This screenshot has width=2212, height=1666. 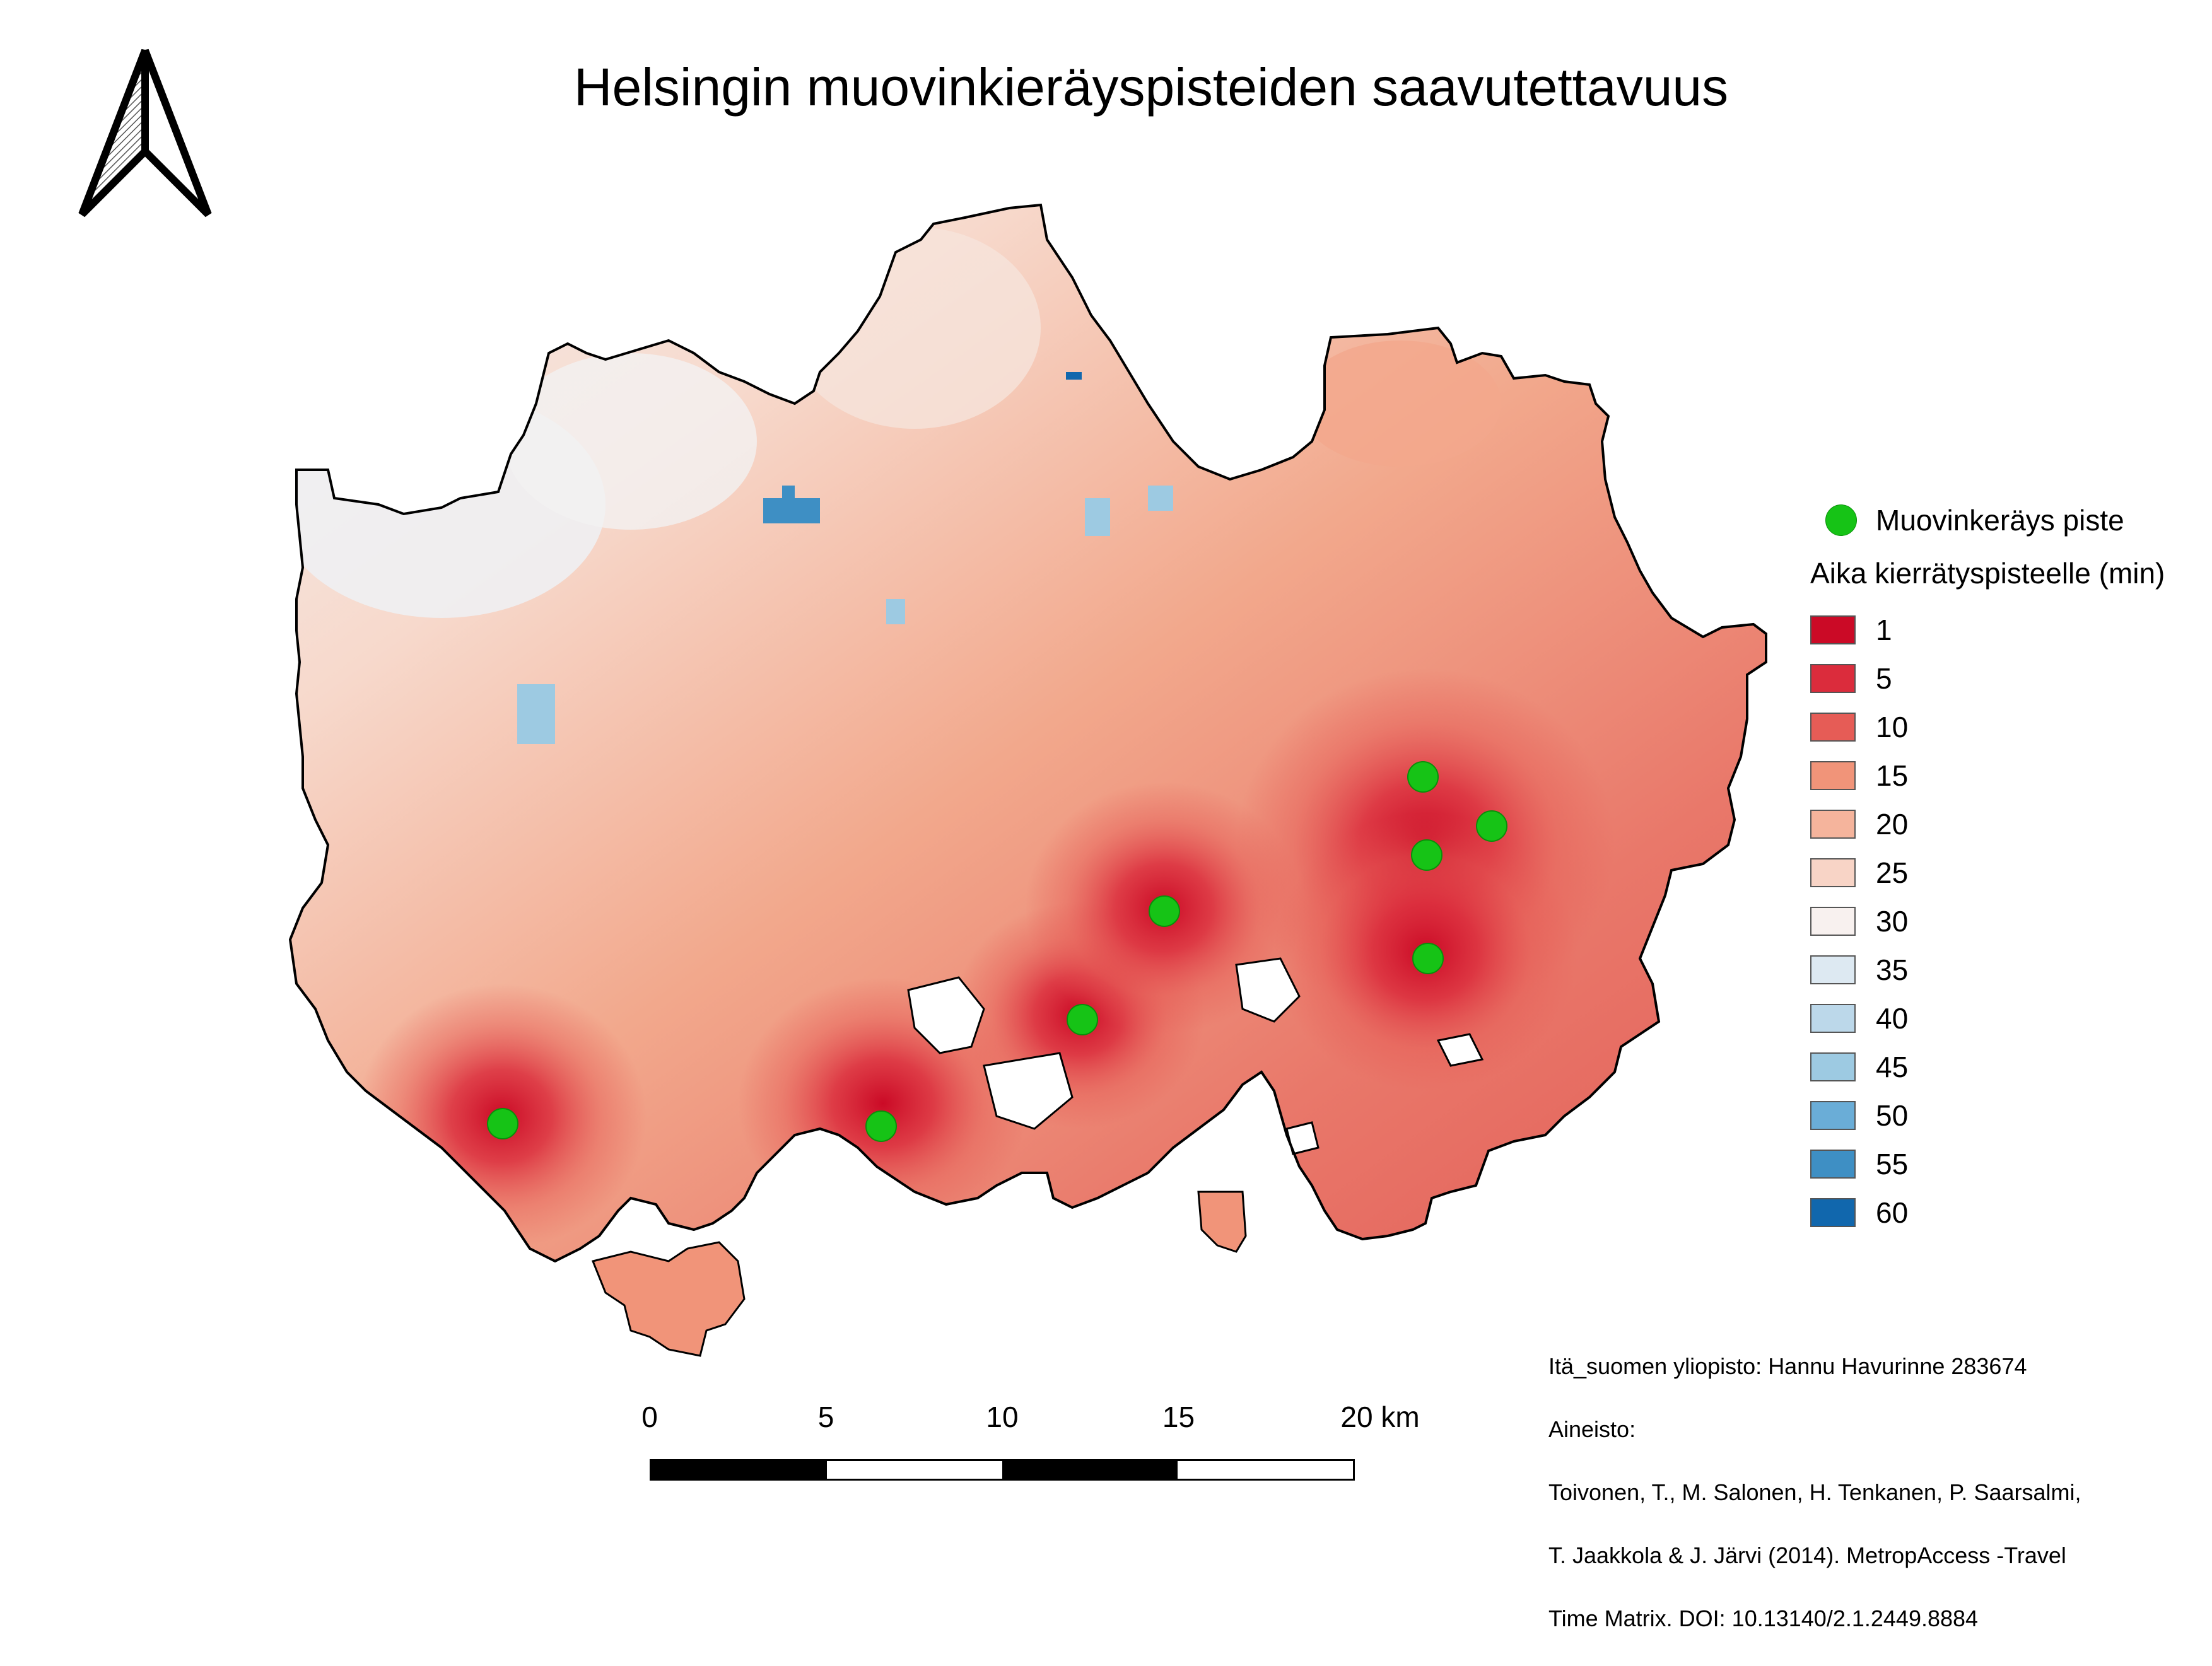 I want to click on scale-tick-label: 20 km, so click(x=1380, y=1417).